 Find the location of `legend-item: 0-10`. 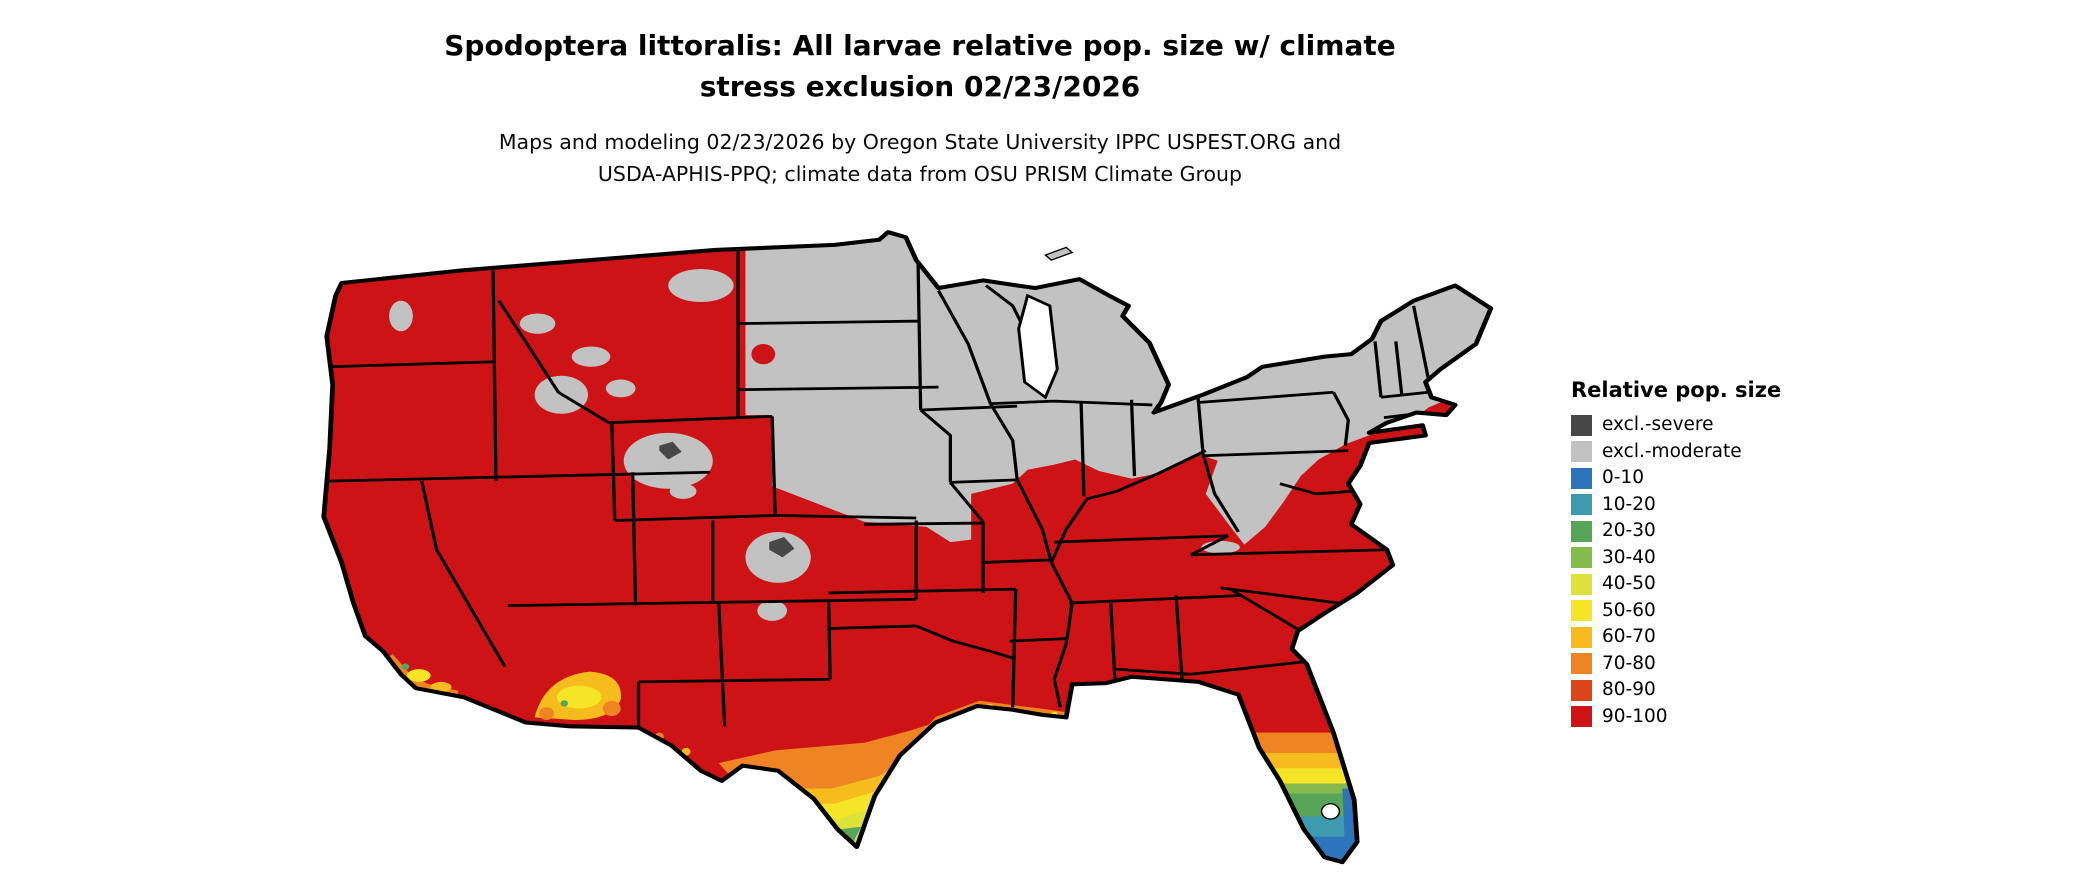

legend-item: 0-10 is located at coordinates (1676, 478).